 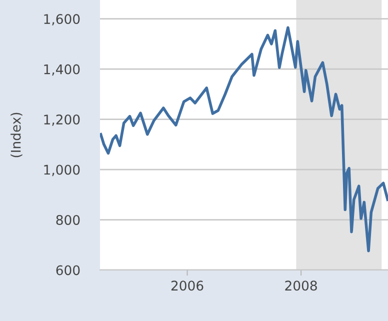 What do you see at coordinates (62, 20) in the screenshot?
I see `y-tick-label: 1,600` at bounding box center [62, 20].